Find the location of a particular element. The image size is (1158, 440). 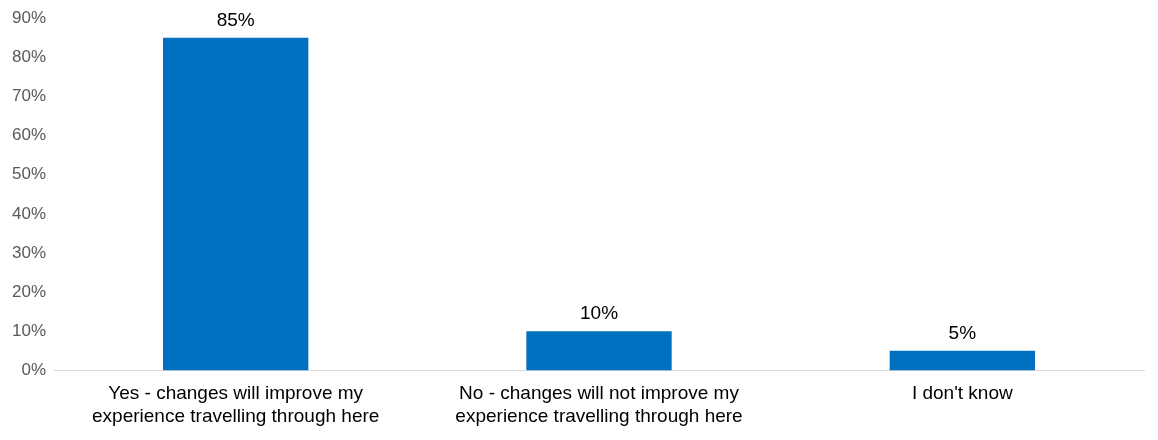

data-label: 10% is located at coordinates (599, 312).